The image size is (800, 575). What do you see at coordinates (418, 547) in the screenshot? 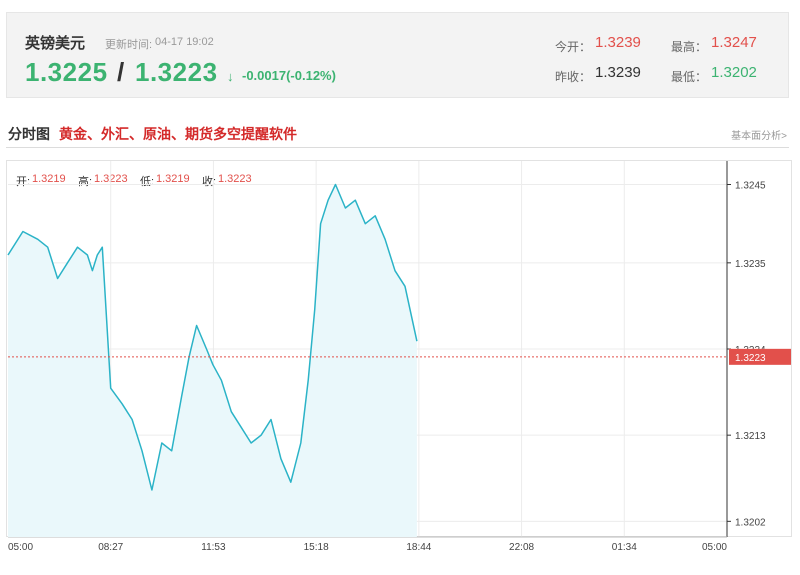
I see `x-tick-label: 18:44` at bounding box center [418, 547].